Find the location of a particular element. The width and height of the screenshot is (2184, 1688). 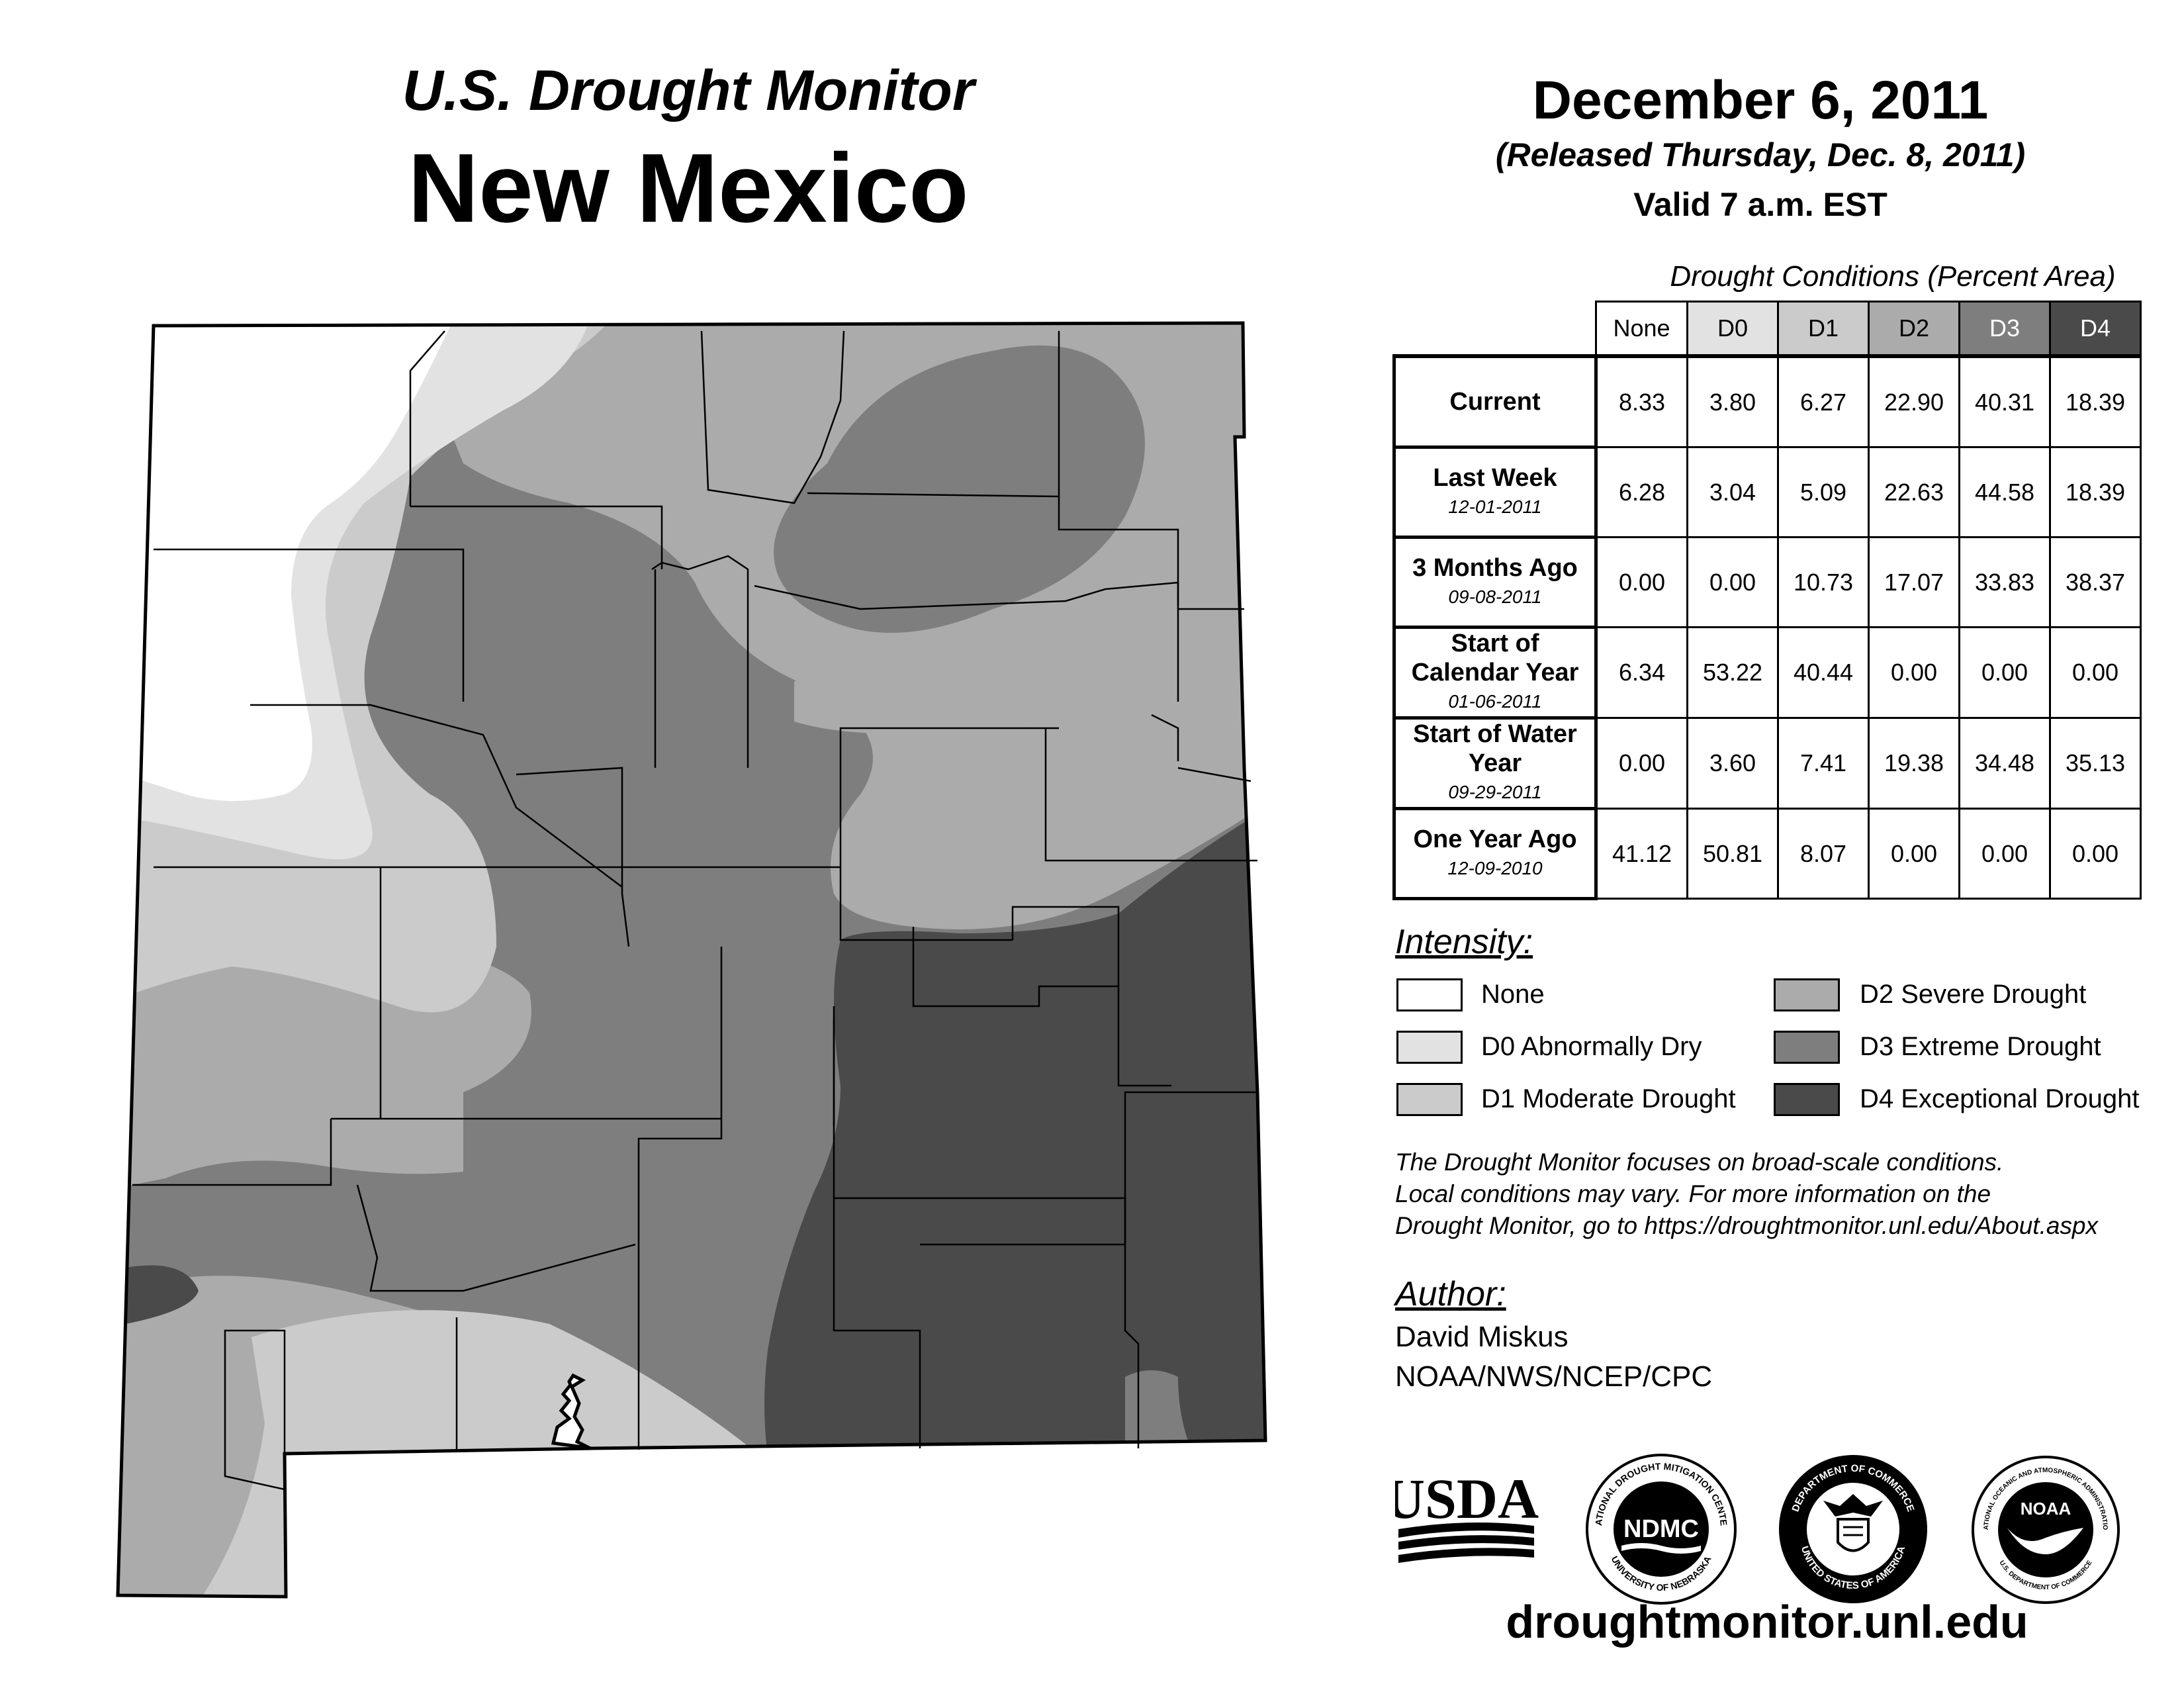

legend-label: D1 Moderate Drought is located at coordinates (1608, 1098).